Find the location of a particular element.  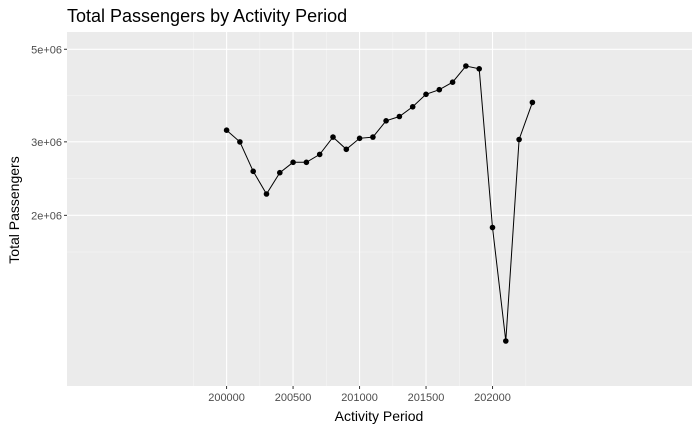

x-axis-title: Activity Period is located at coordinates (379, 416).